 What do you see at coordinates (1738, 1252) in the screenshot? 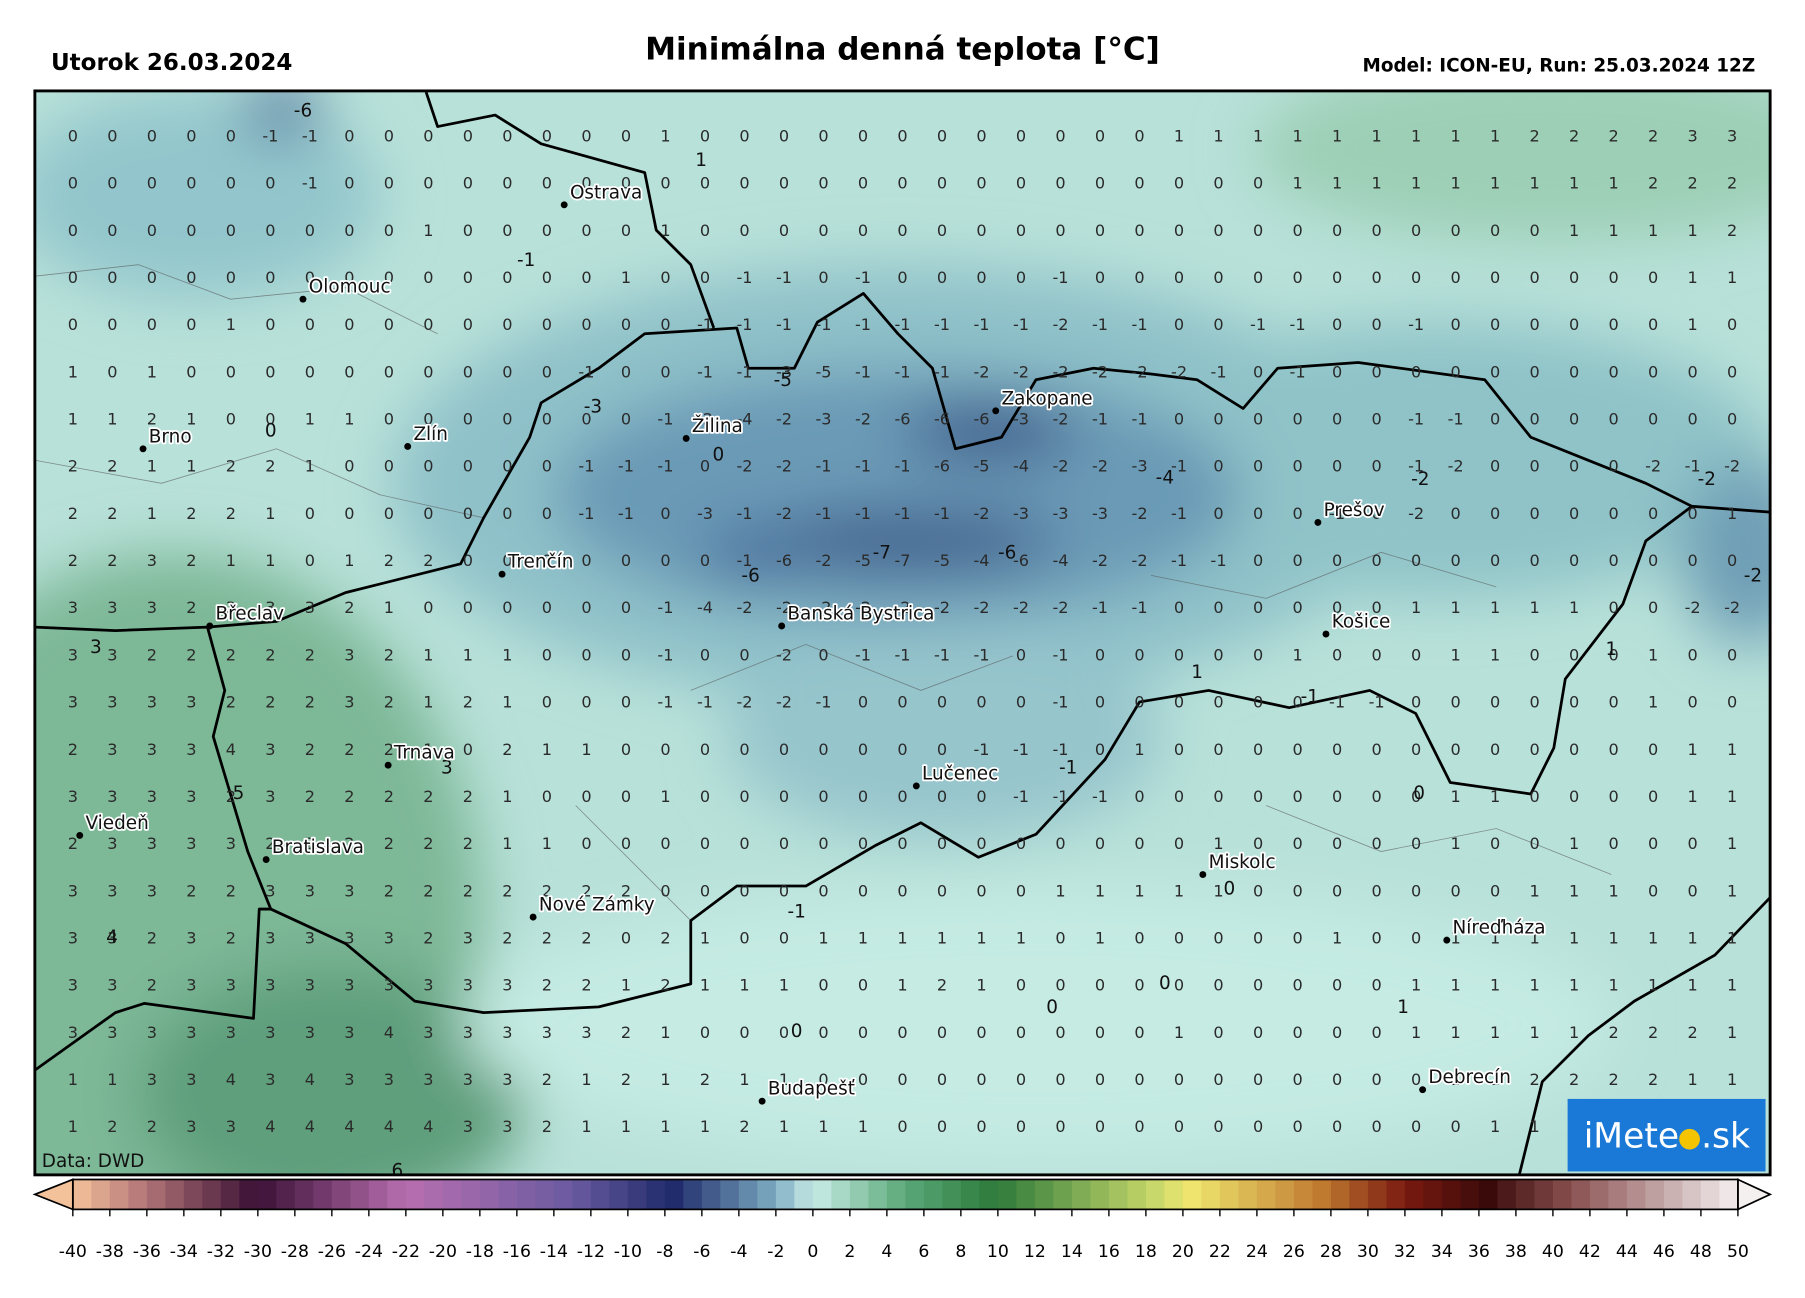
I see `colorbar-tick-label: 50` at bounding box center [1738, 1252].